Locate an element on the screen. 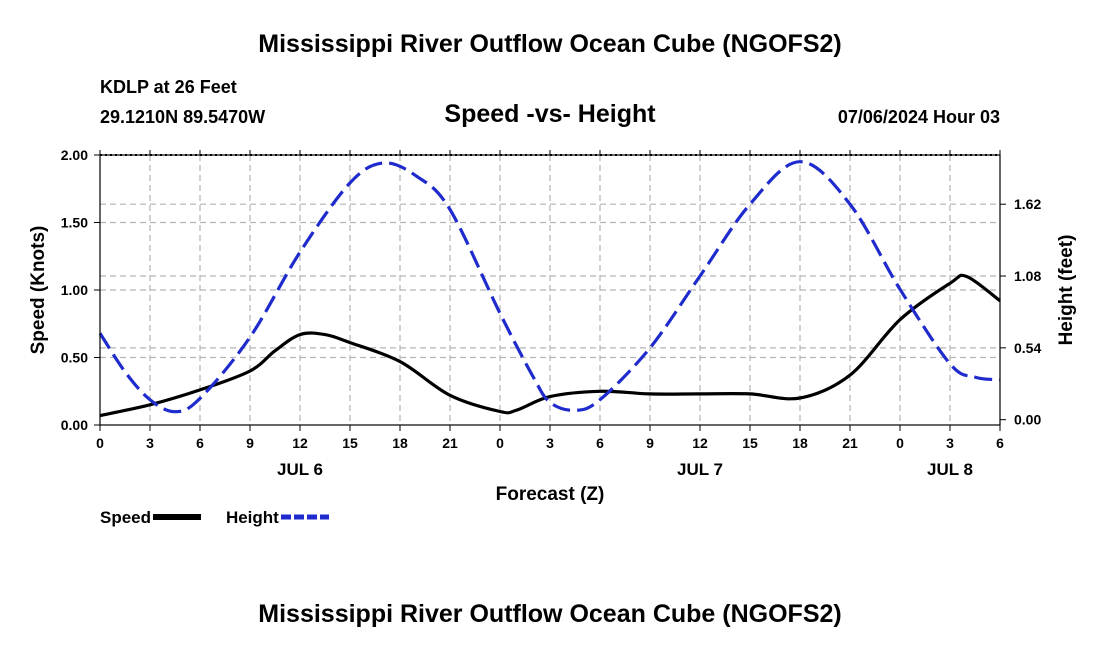 Image resolution: width=1100 pixels, height=650 pixels. y-tick-label: 0.50 is located at coordinates (74, 358).